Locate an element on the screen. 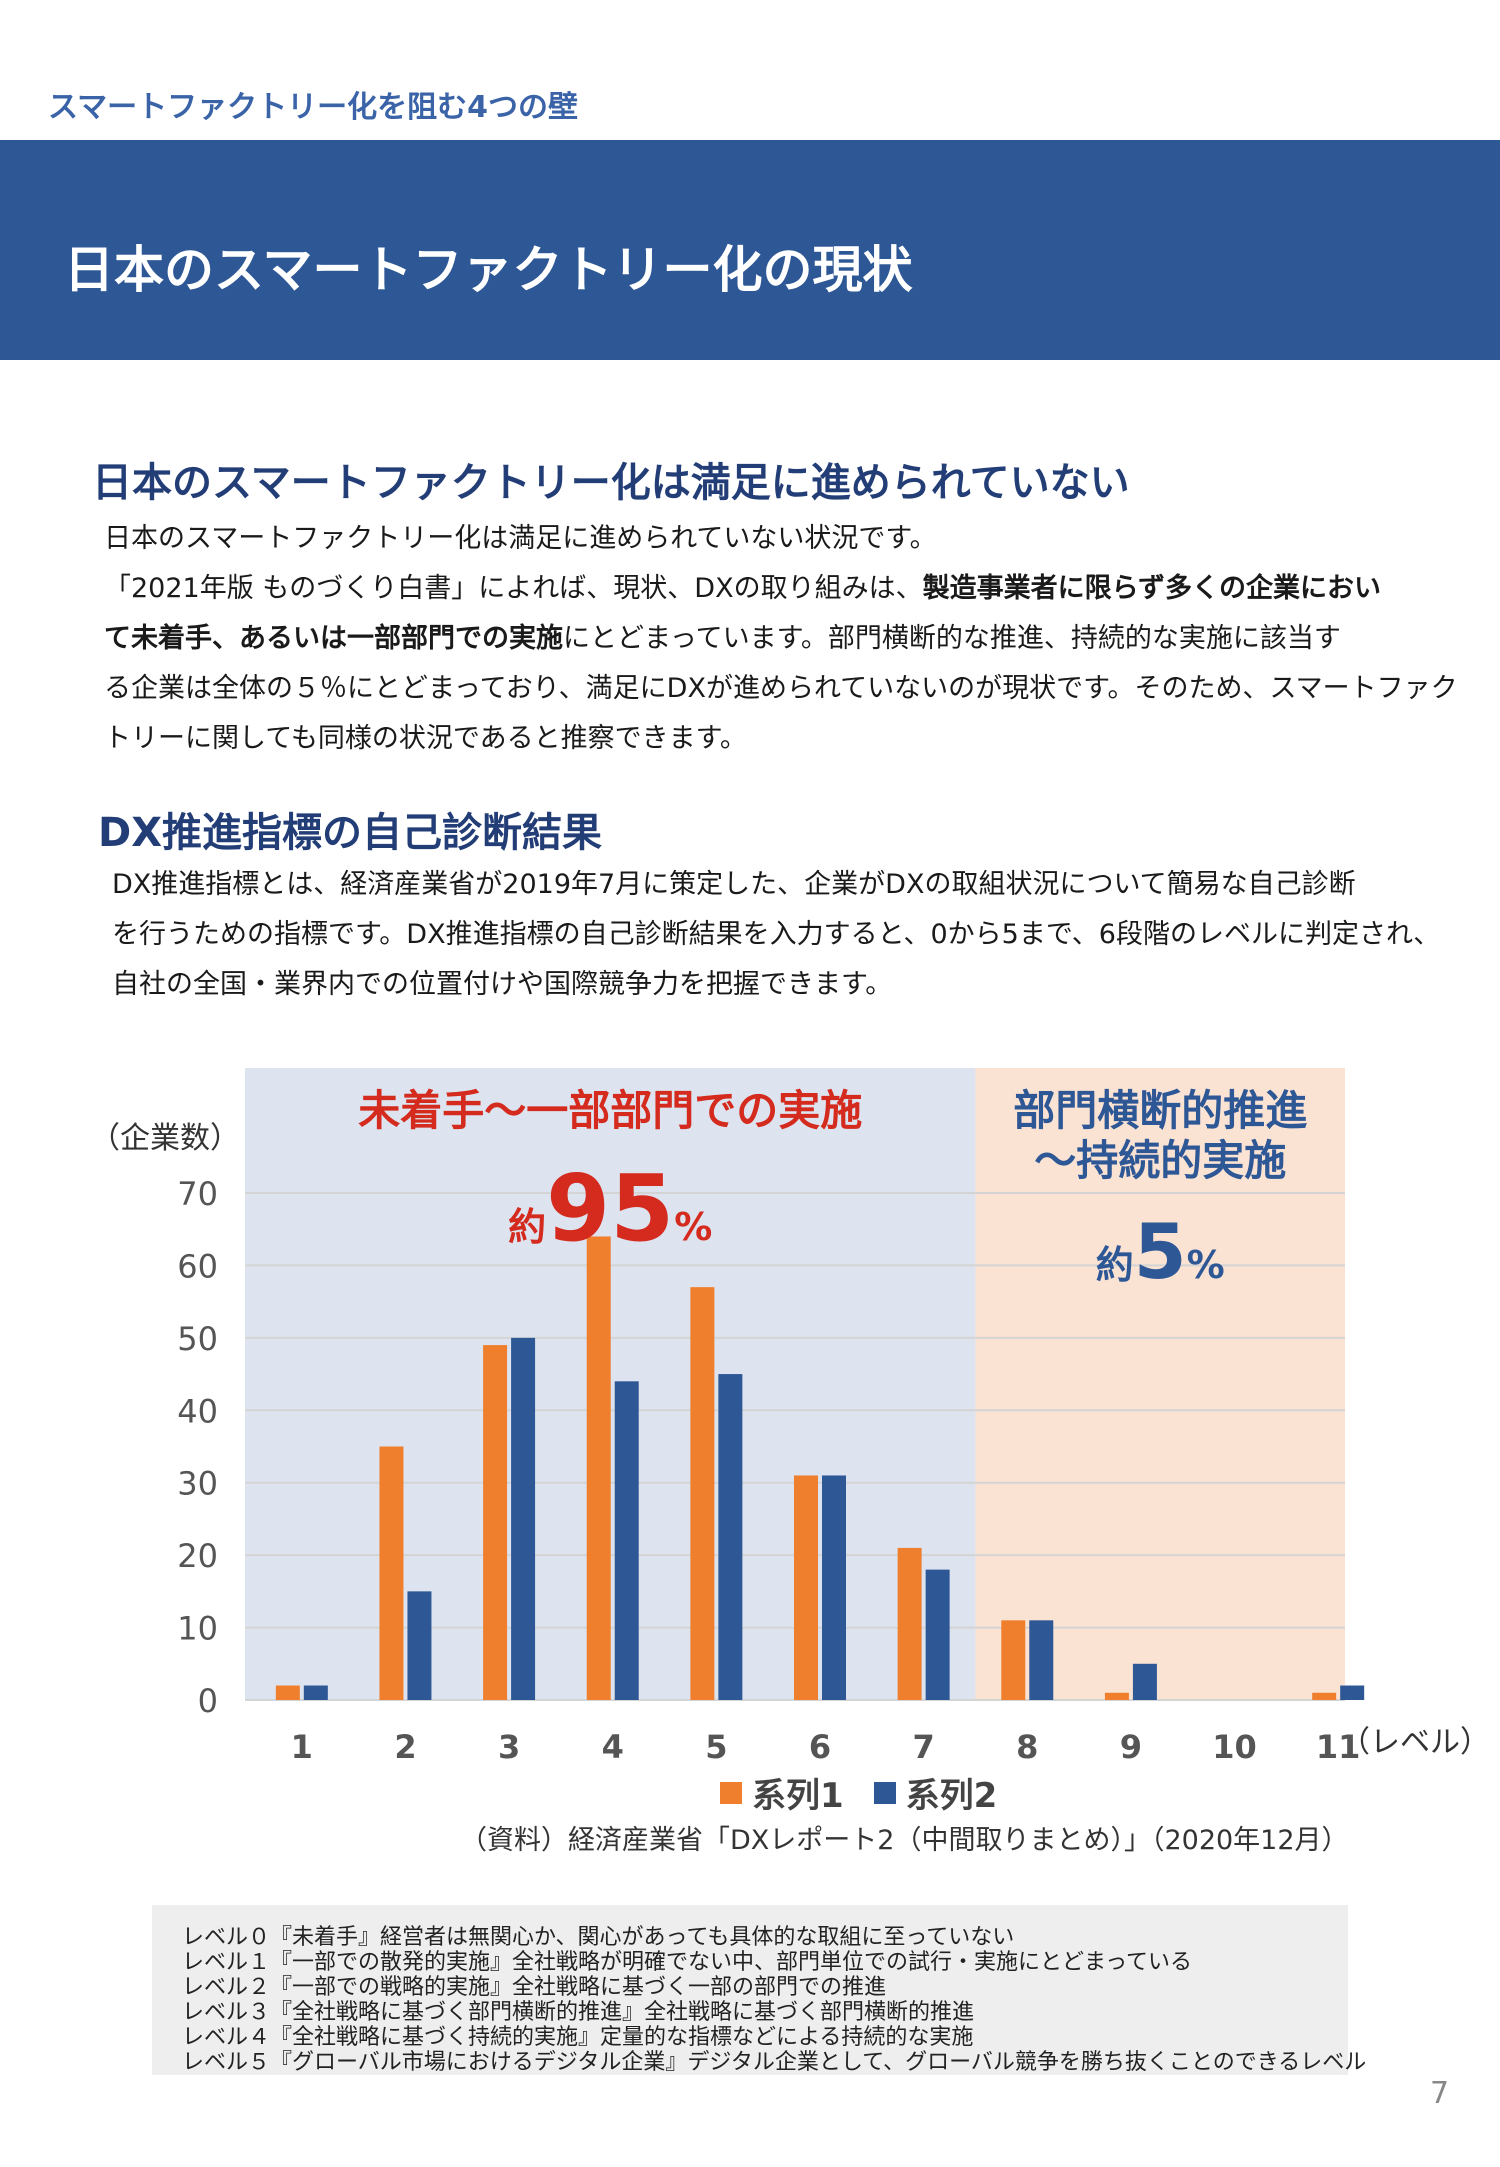 The width and height of the screenshot is (1500, 2167). section-heading-status: 日本のスマートファクトリー化は満足に進められていない is located at coordinates (611, 483).